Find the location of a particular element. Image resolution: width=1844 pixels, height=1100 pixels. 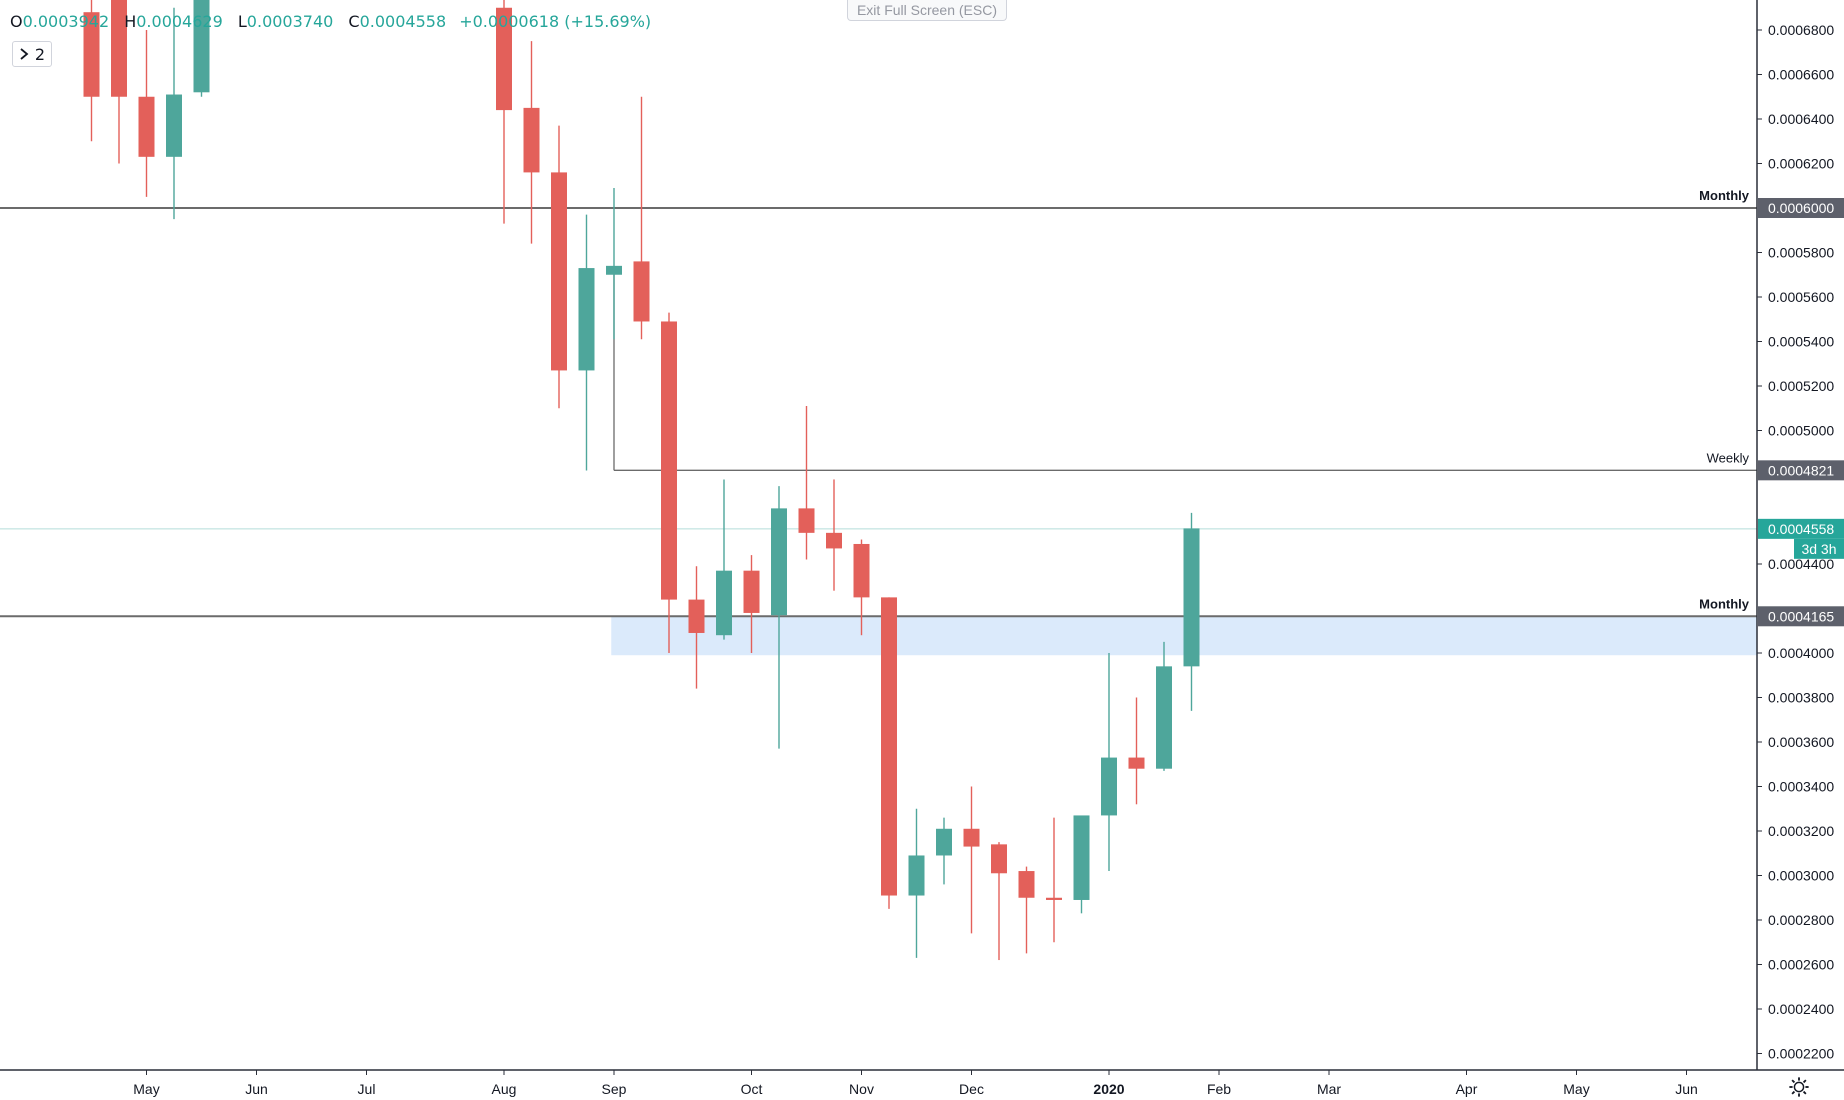

x-tick-label: Aug is located at coordinates (504, 1089).